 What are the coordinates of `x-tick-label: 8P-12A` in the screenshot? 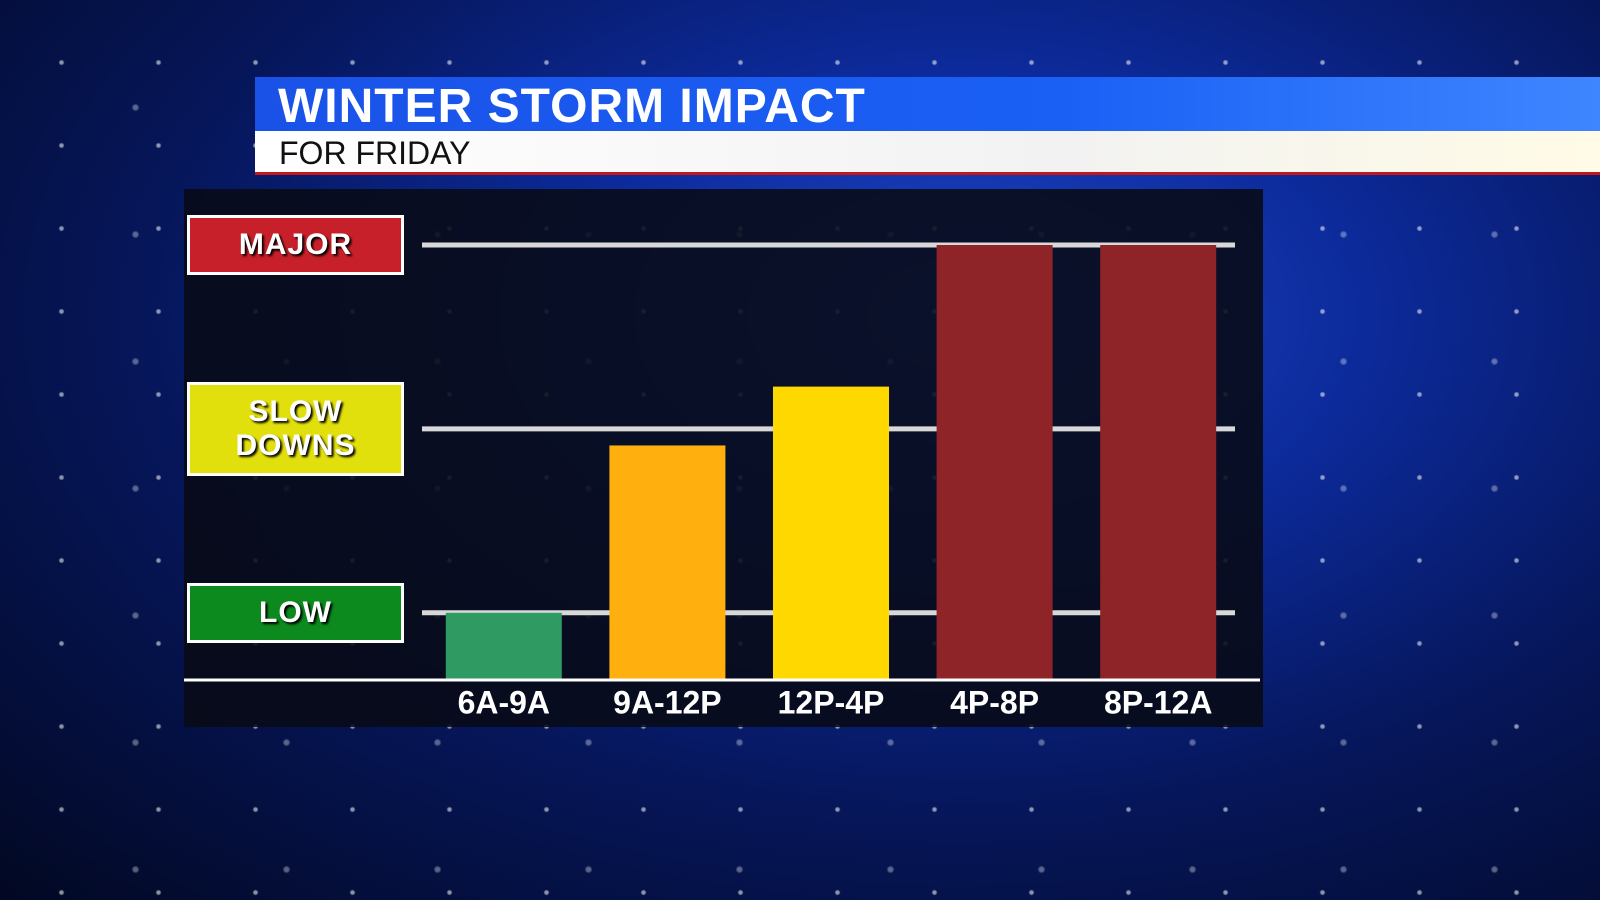 It's located at (1158, 702).